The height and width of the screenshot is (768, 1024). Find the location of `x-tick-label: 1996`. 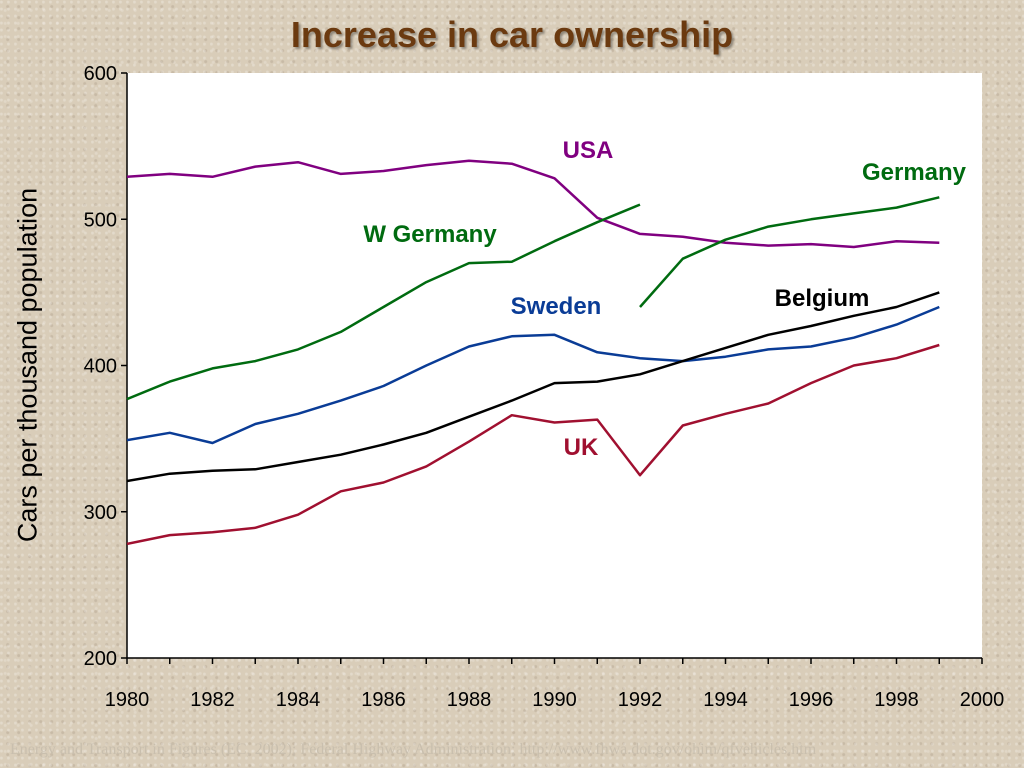

x-tick-label: 1996 is located at coordinates (811, 700).